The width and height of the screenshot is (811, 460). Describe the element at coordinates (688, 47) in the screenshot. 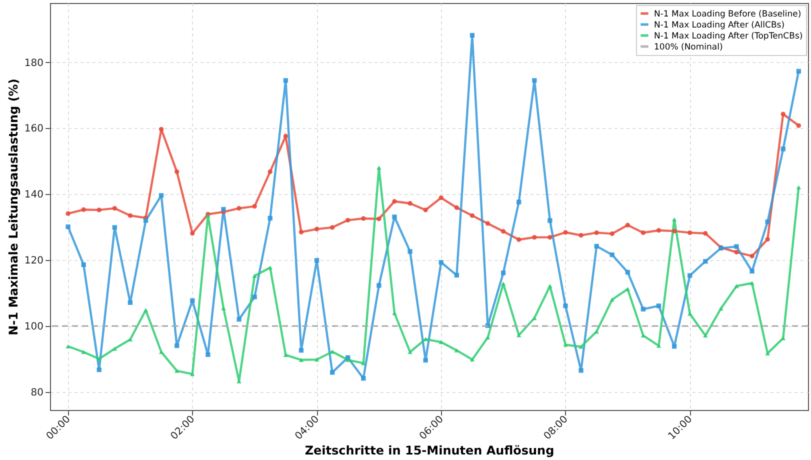

I see `legend-label: 100% (Nominal)` at that location.